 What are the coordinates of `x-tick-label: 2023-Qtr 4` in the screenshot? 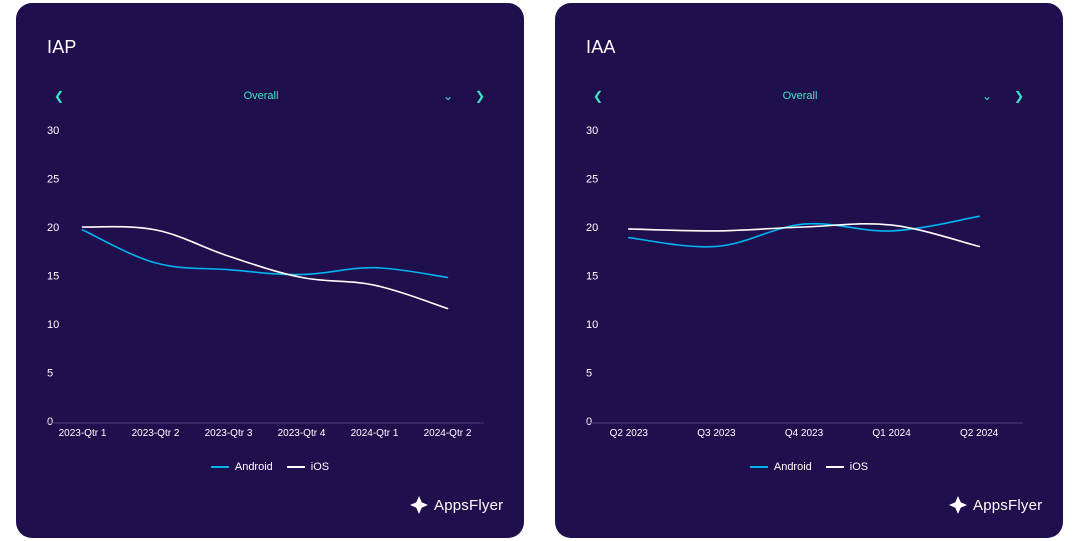 It's located at (302, 433).